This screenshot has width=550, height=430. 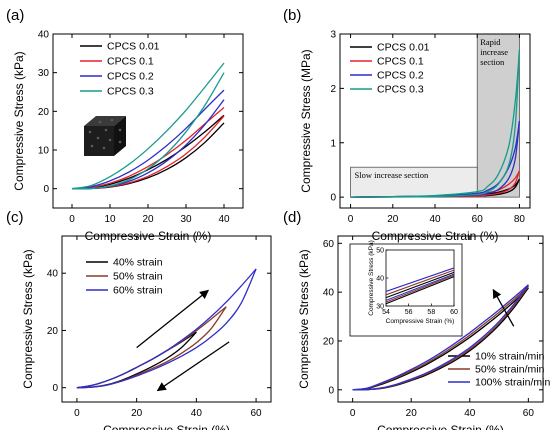 What do you see at coordinates (306, 120) in the screenshot?
I see `y-axis-title: Compressive Stress (MPa)` at bounding box center [306, 120].